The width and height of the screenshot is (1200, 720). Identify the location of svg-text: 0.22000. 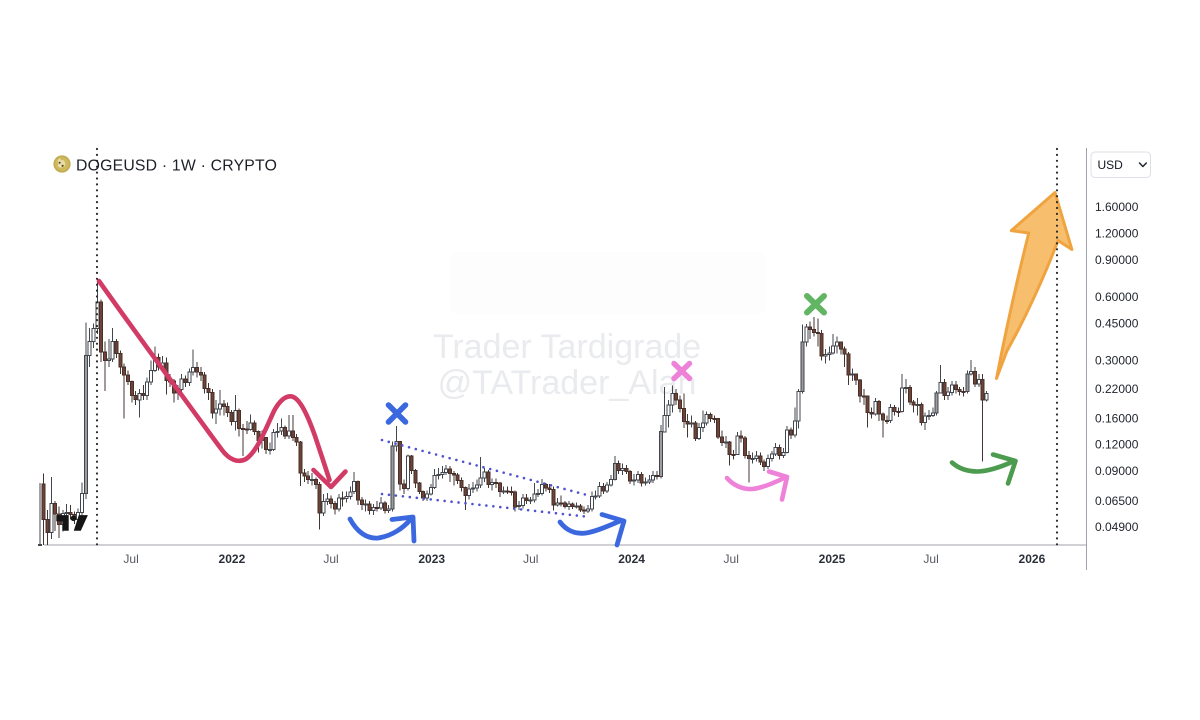
(1117, 389).